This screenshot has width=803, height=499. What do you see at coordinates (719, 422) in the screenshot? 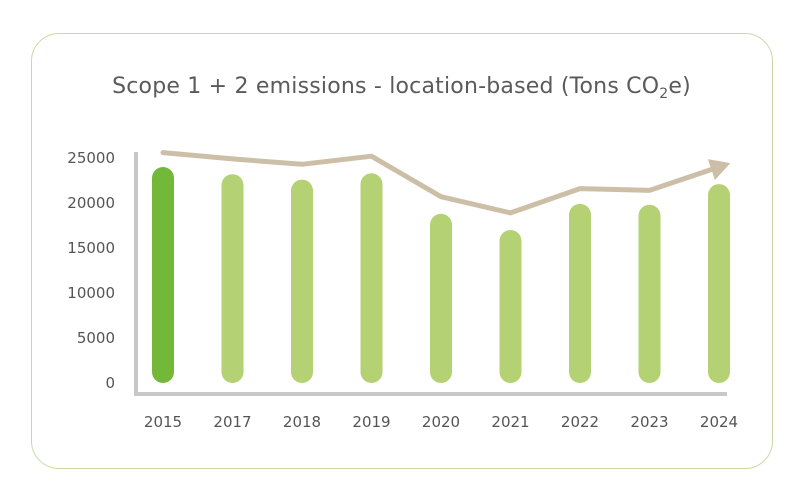
I see `x-tick-label: 2024` at bounding box center [719, 422].